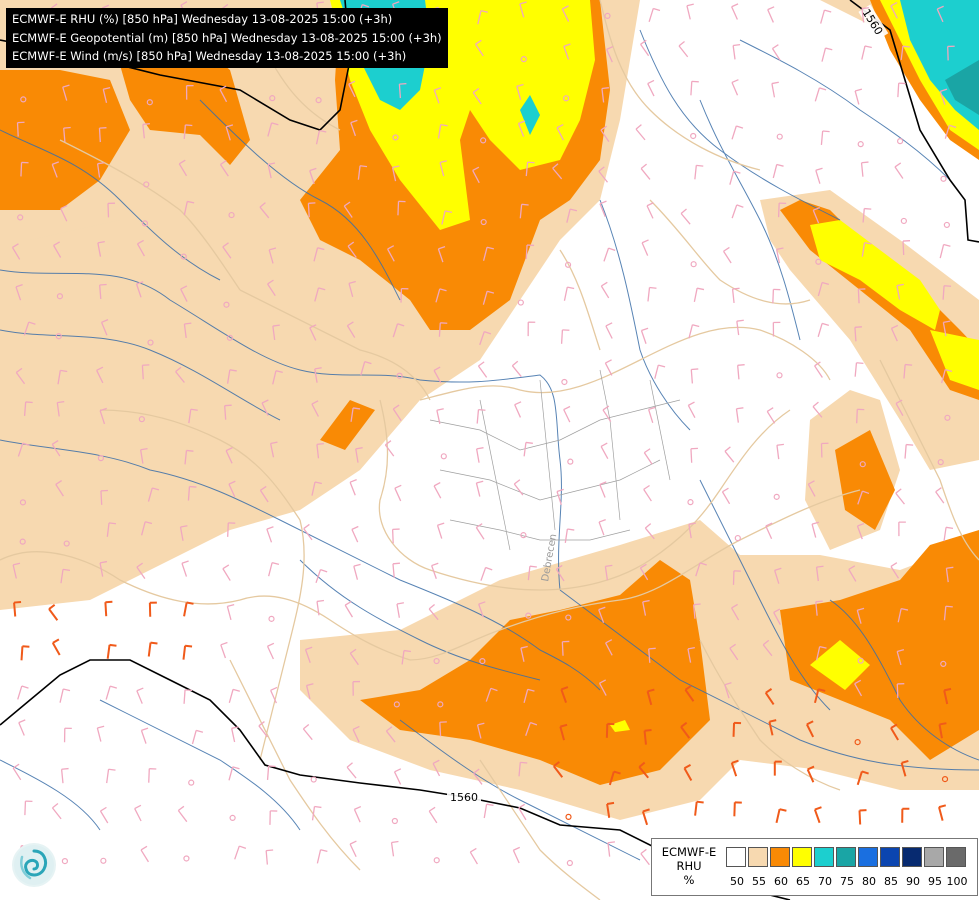 The image size is (979, 900). I want to click on ecmwf-swirl-icon, so click(34, 865).